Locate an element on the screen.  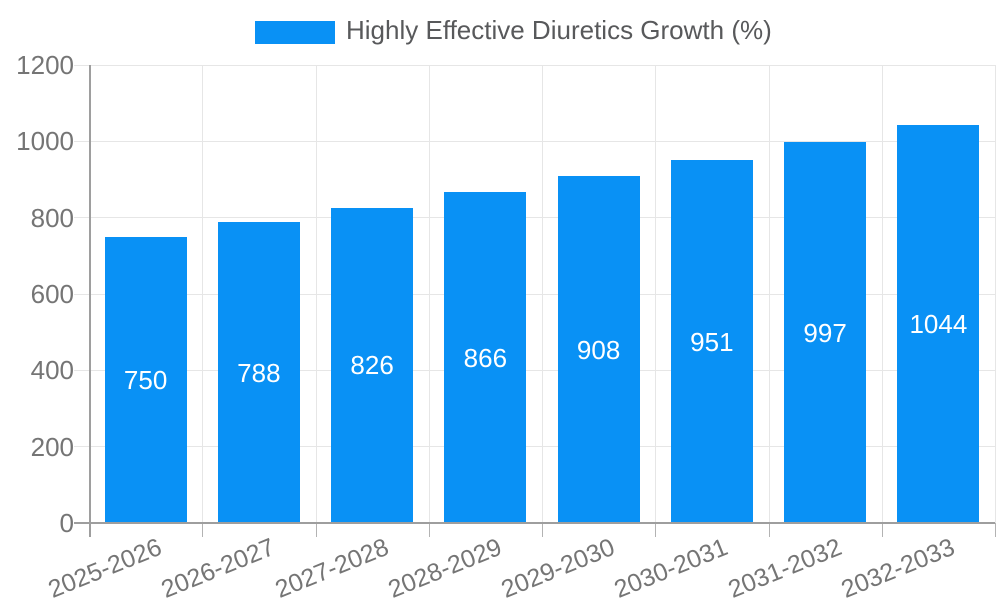
bar-value-label: 788 is located at coordinates (259, 372).